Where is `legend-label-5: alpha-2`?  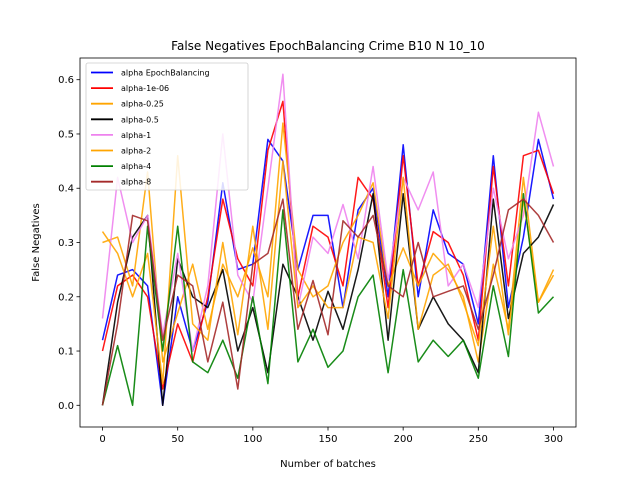 legend-label-5: alpha-2 is located at coordinates (136, 151).